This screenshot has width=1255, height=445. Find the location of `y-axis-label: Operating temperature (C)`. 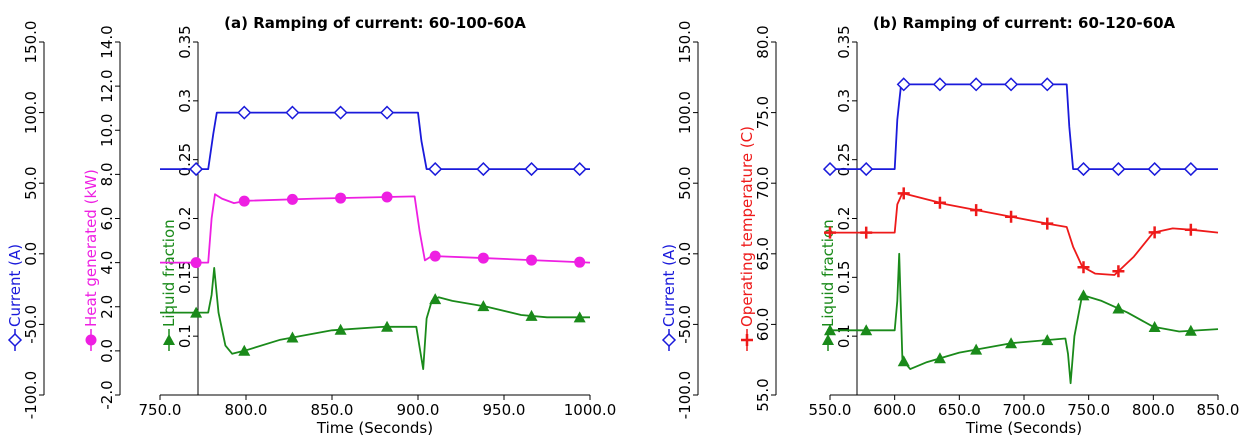

y-axis-label: Operating temperature (C) is located at coordinates (747, 226).